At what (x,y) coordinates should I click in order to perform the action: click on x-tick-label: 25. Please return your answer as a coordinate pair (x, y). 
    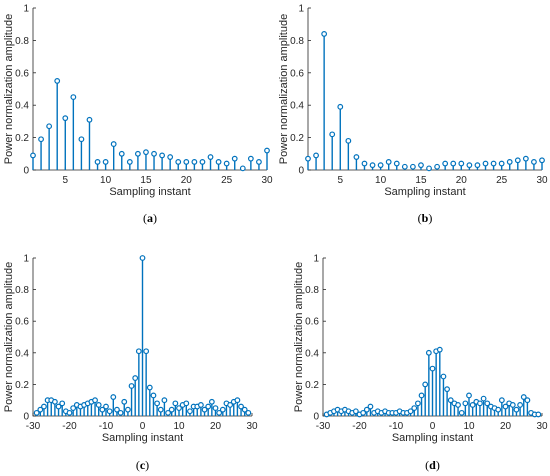
    Looking at the image, I should click on (502, 180).